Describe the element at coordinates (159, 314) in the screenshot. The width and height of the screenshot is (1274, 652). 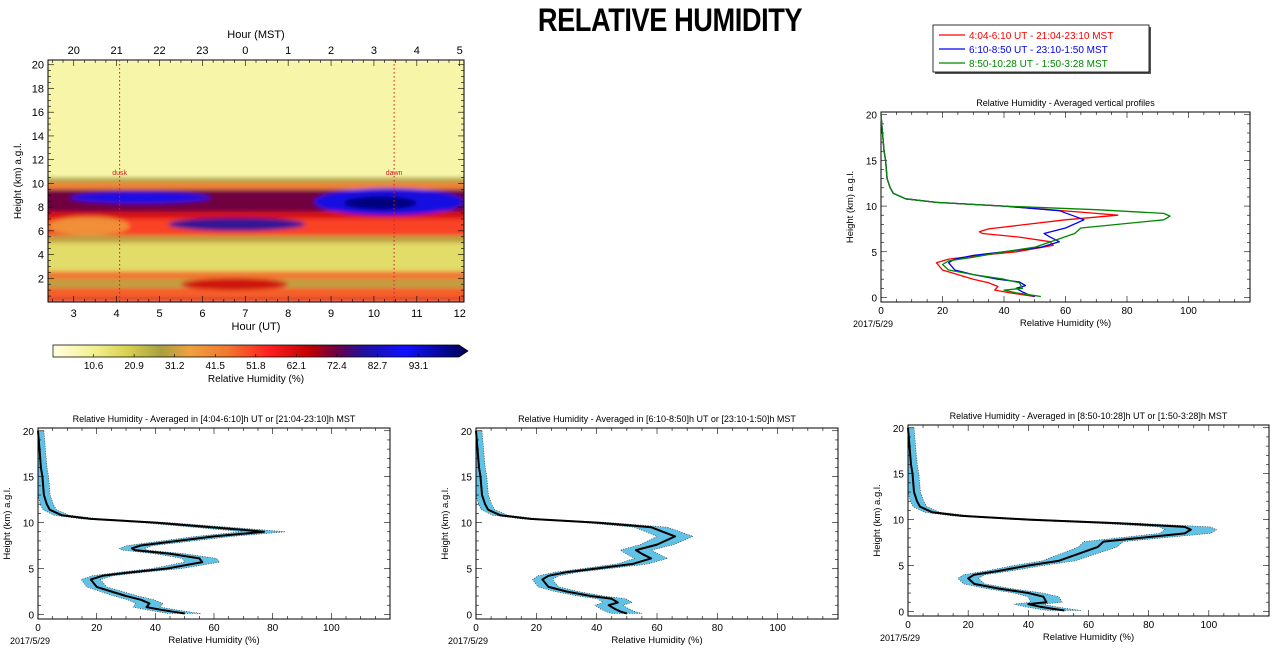
I see `x-tick-label: 5` at that location.